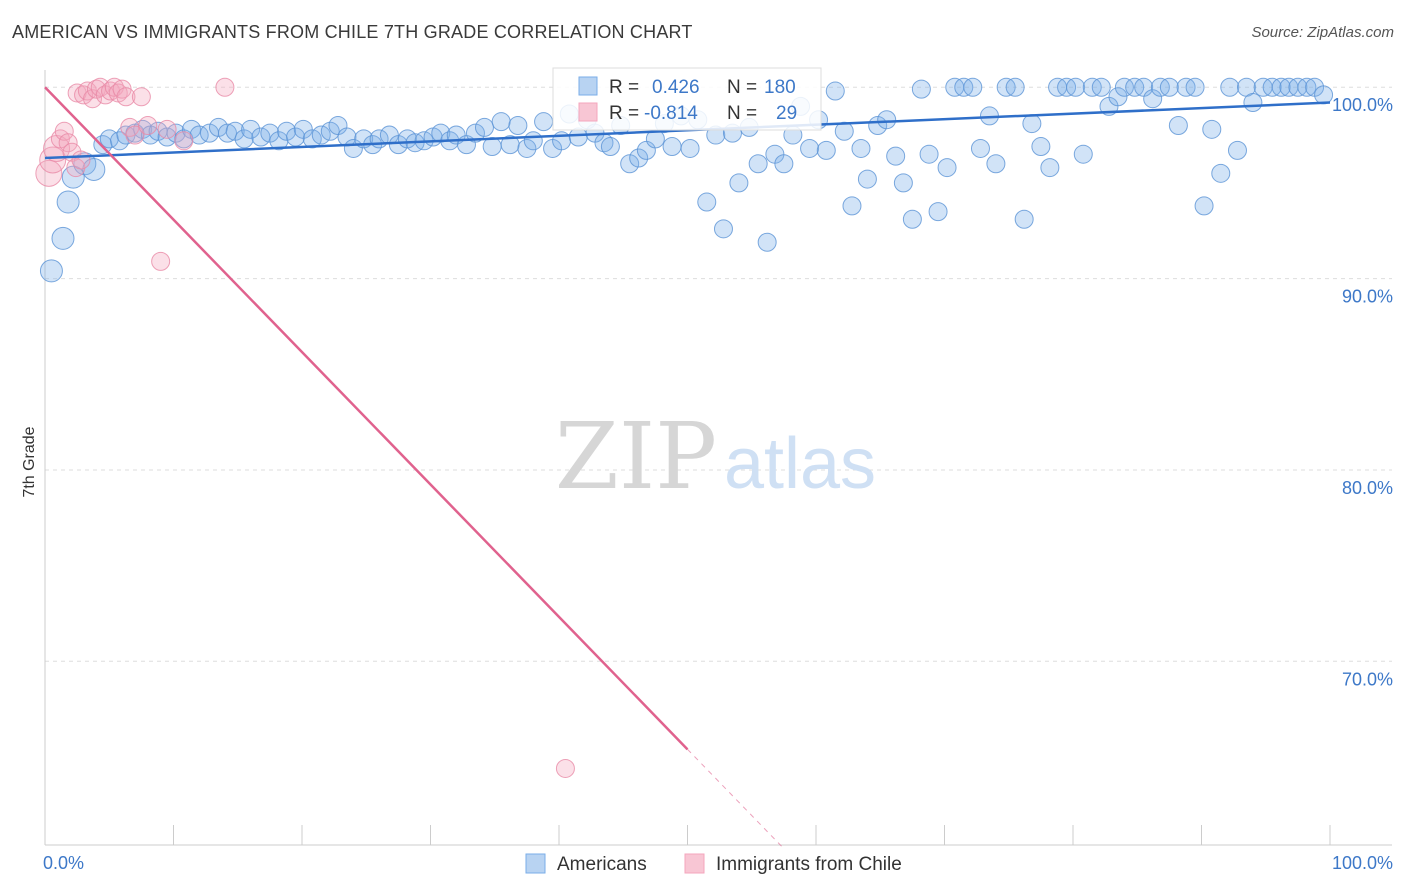 The height and width of the screenshot is (892, 1406). Describe the element at coordinates (624, 87) in the screenshot. I see `legend-r-label: R =` at that location.